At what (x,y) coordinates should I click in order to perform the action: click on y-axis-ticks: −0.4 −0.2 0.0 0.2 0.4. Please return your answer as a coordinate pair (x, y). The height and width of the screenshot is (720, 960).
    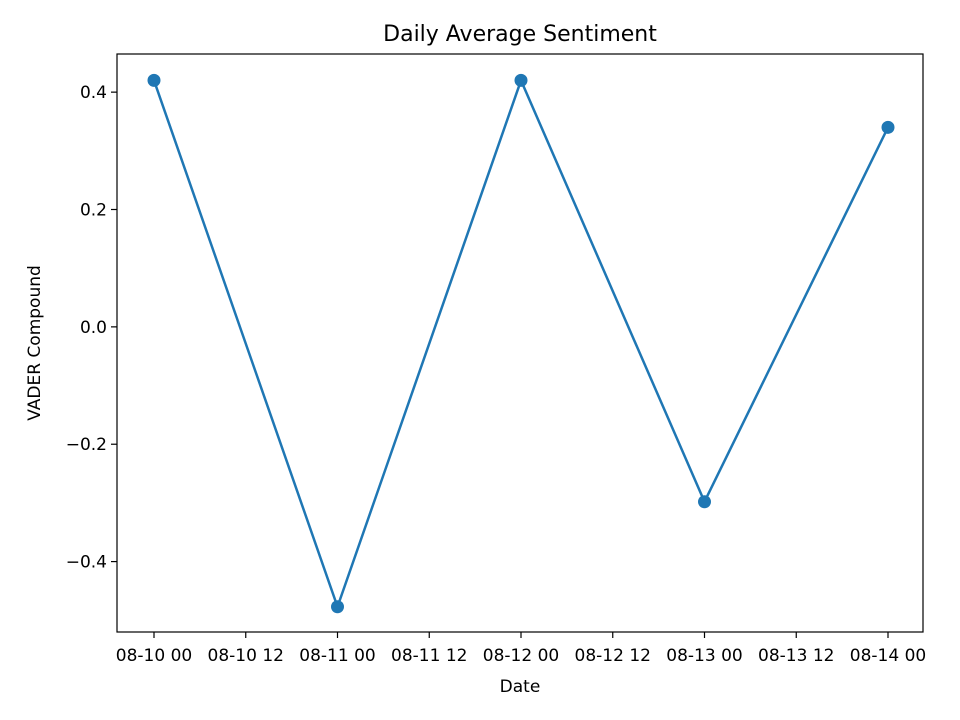
    Looking at the image, I should click on (91, 328).